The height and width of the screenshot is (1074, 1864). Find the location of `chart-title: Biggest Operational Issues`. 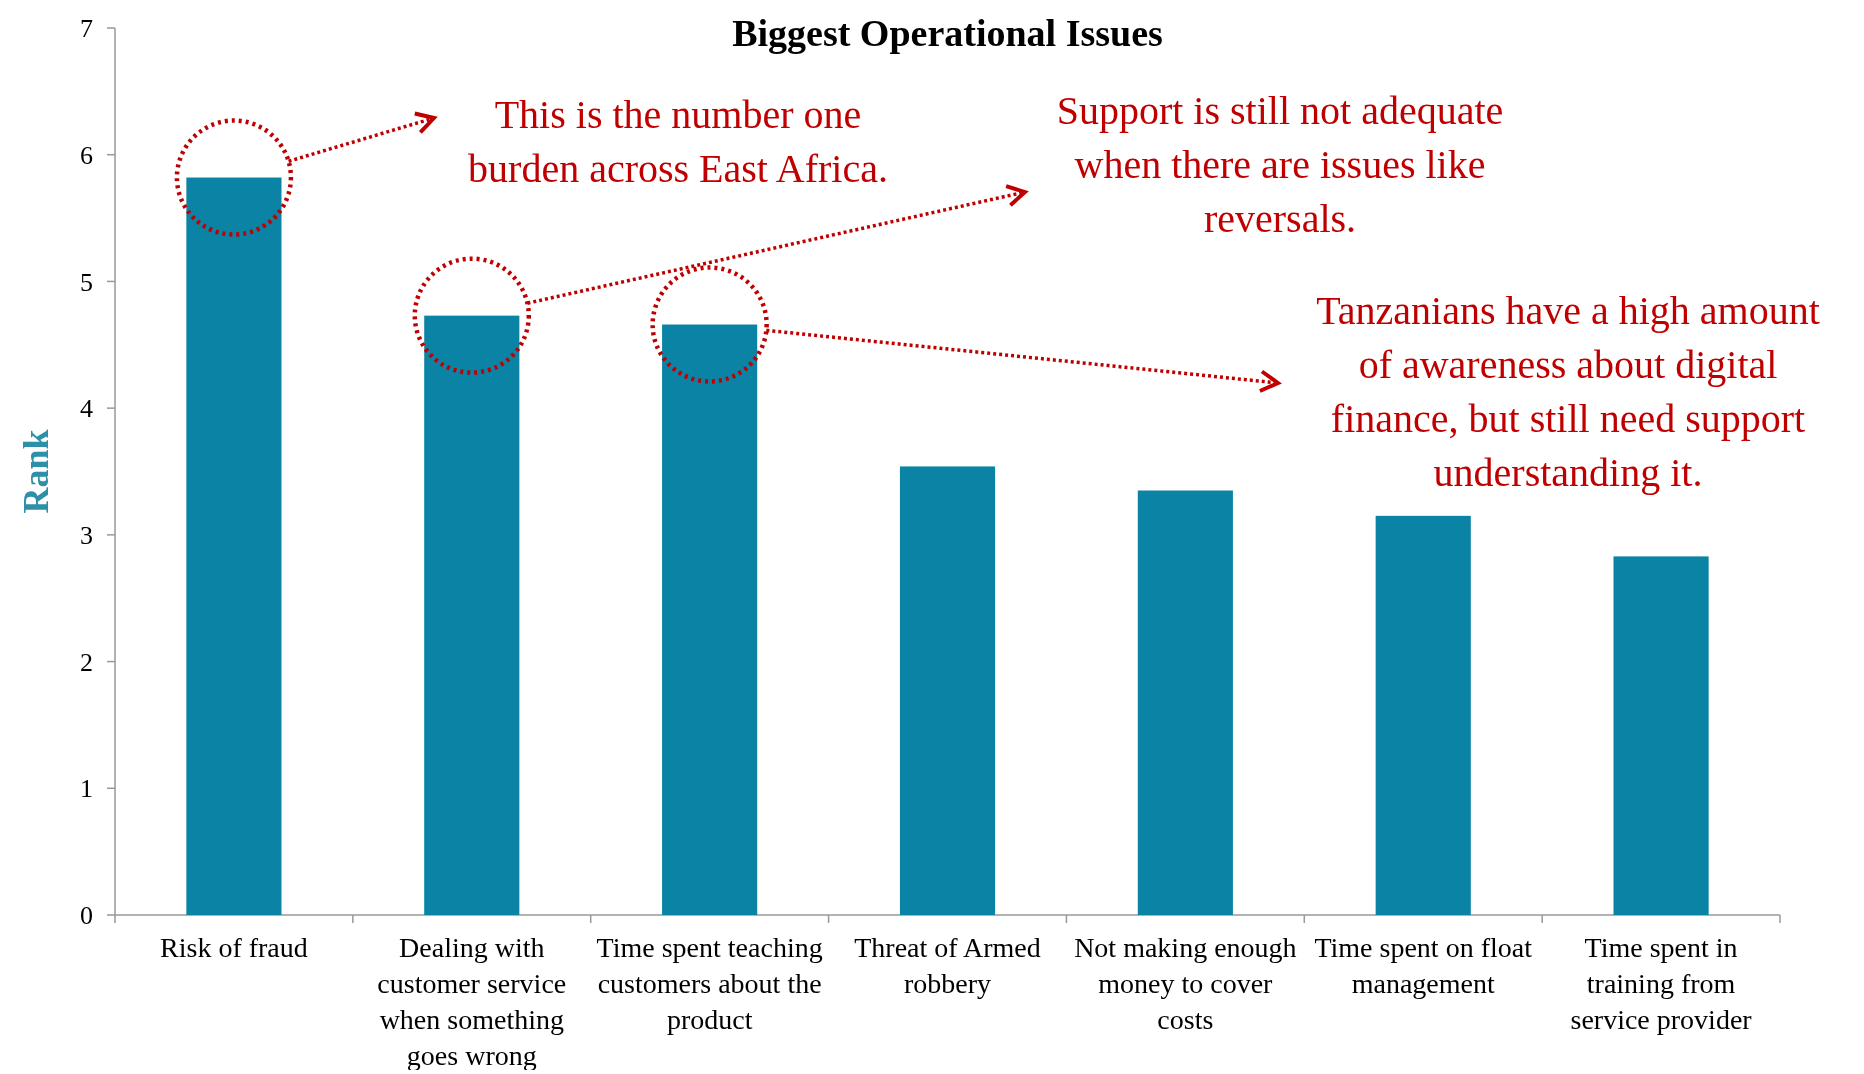

chart-title: Biggest Operational Issues is located at coordinates (947, 33).